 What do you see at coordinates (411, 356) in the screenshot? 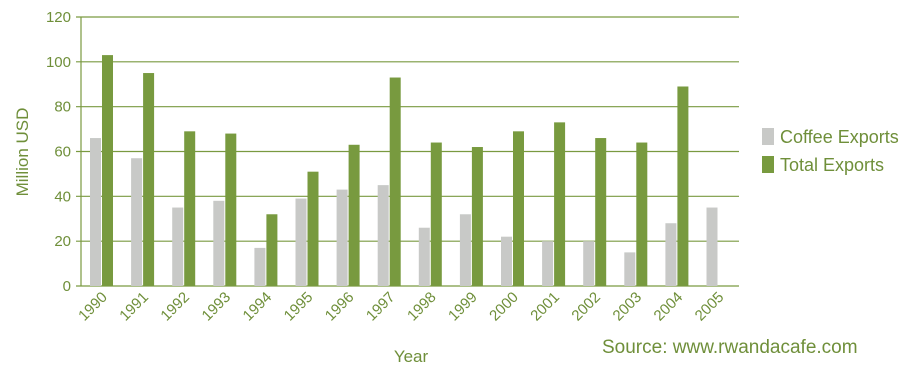
I see `x-axis-title: Year` at bounding box center [411, 356].